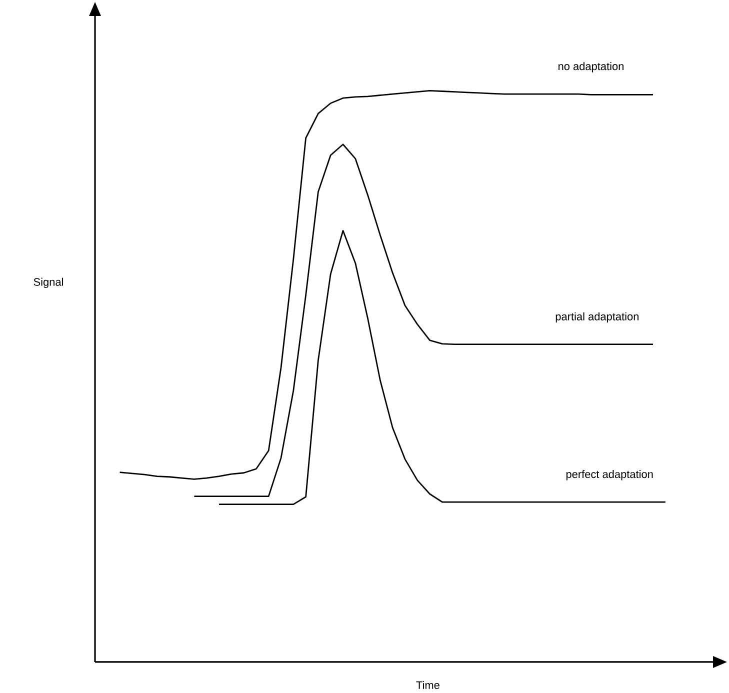 This screenshot has height=693, width=729. Describe the element at coordinates (48, 283) in the screenshot. I see `y-axis-title: Signal` at that location.